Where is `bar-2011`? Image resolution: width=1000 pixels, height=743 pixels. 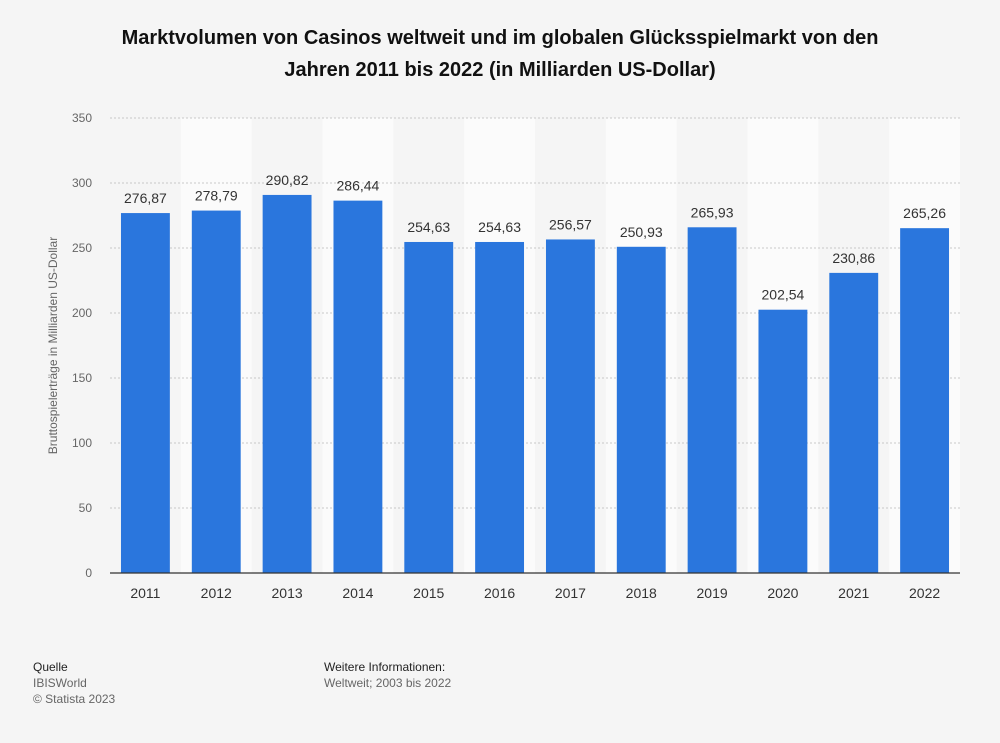
bar-2011 is located at coordinates (145, 393).